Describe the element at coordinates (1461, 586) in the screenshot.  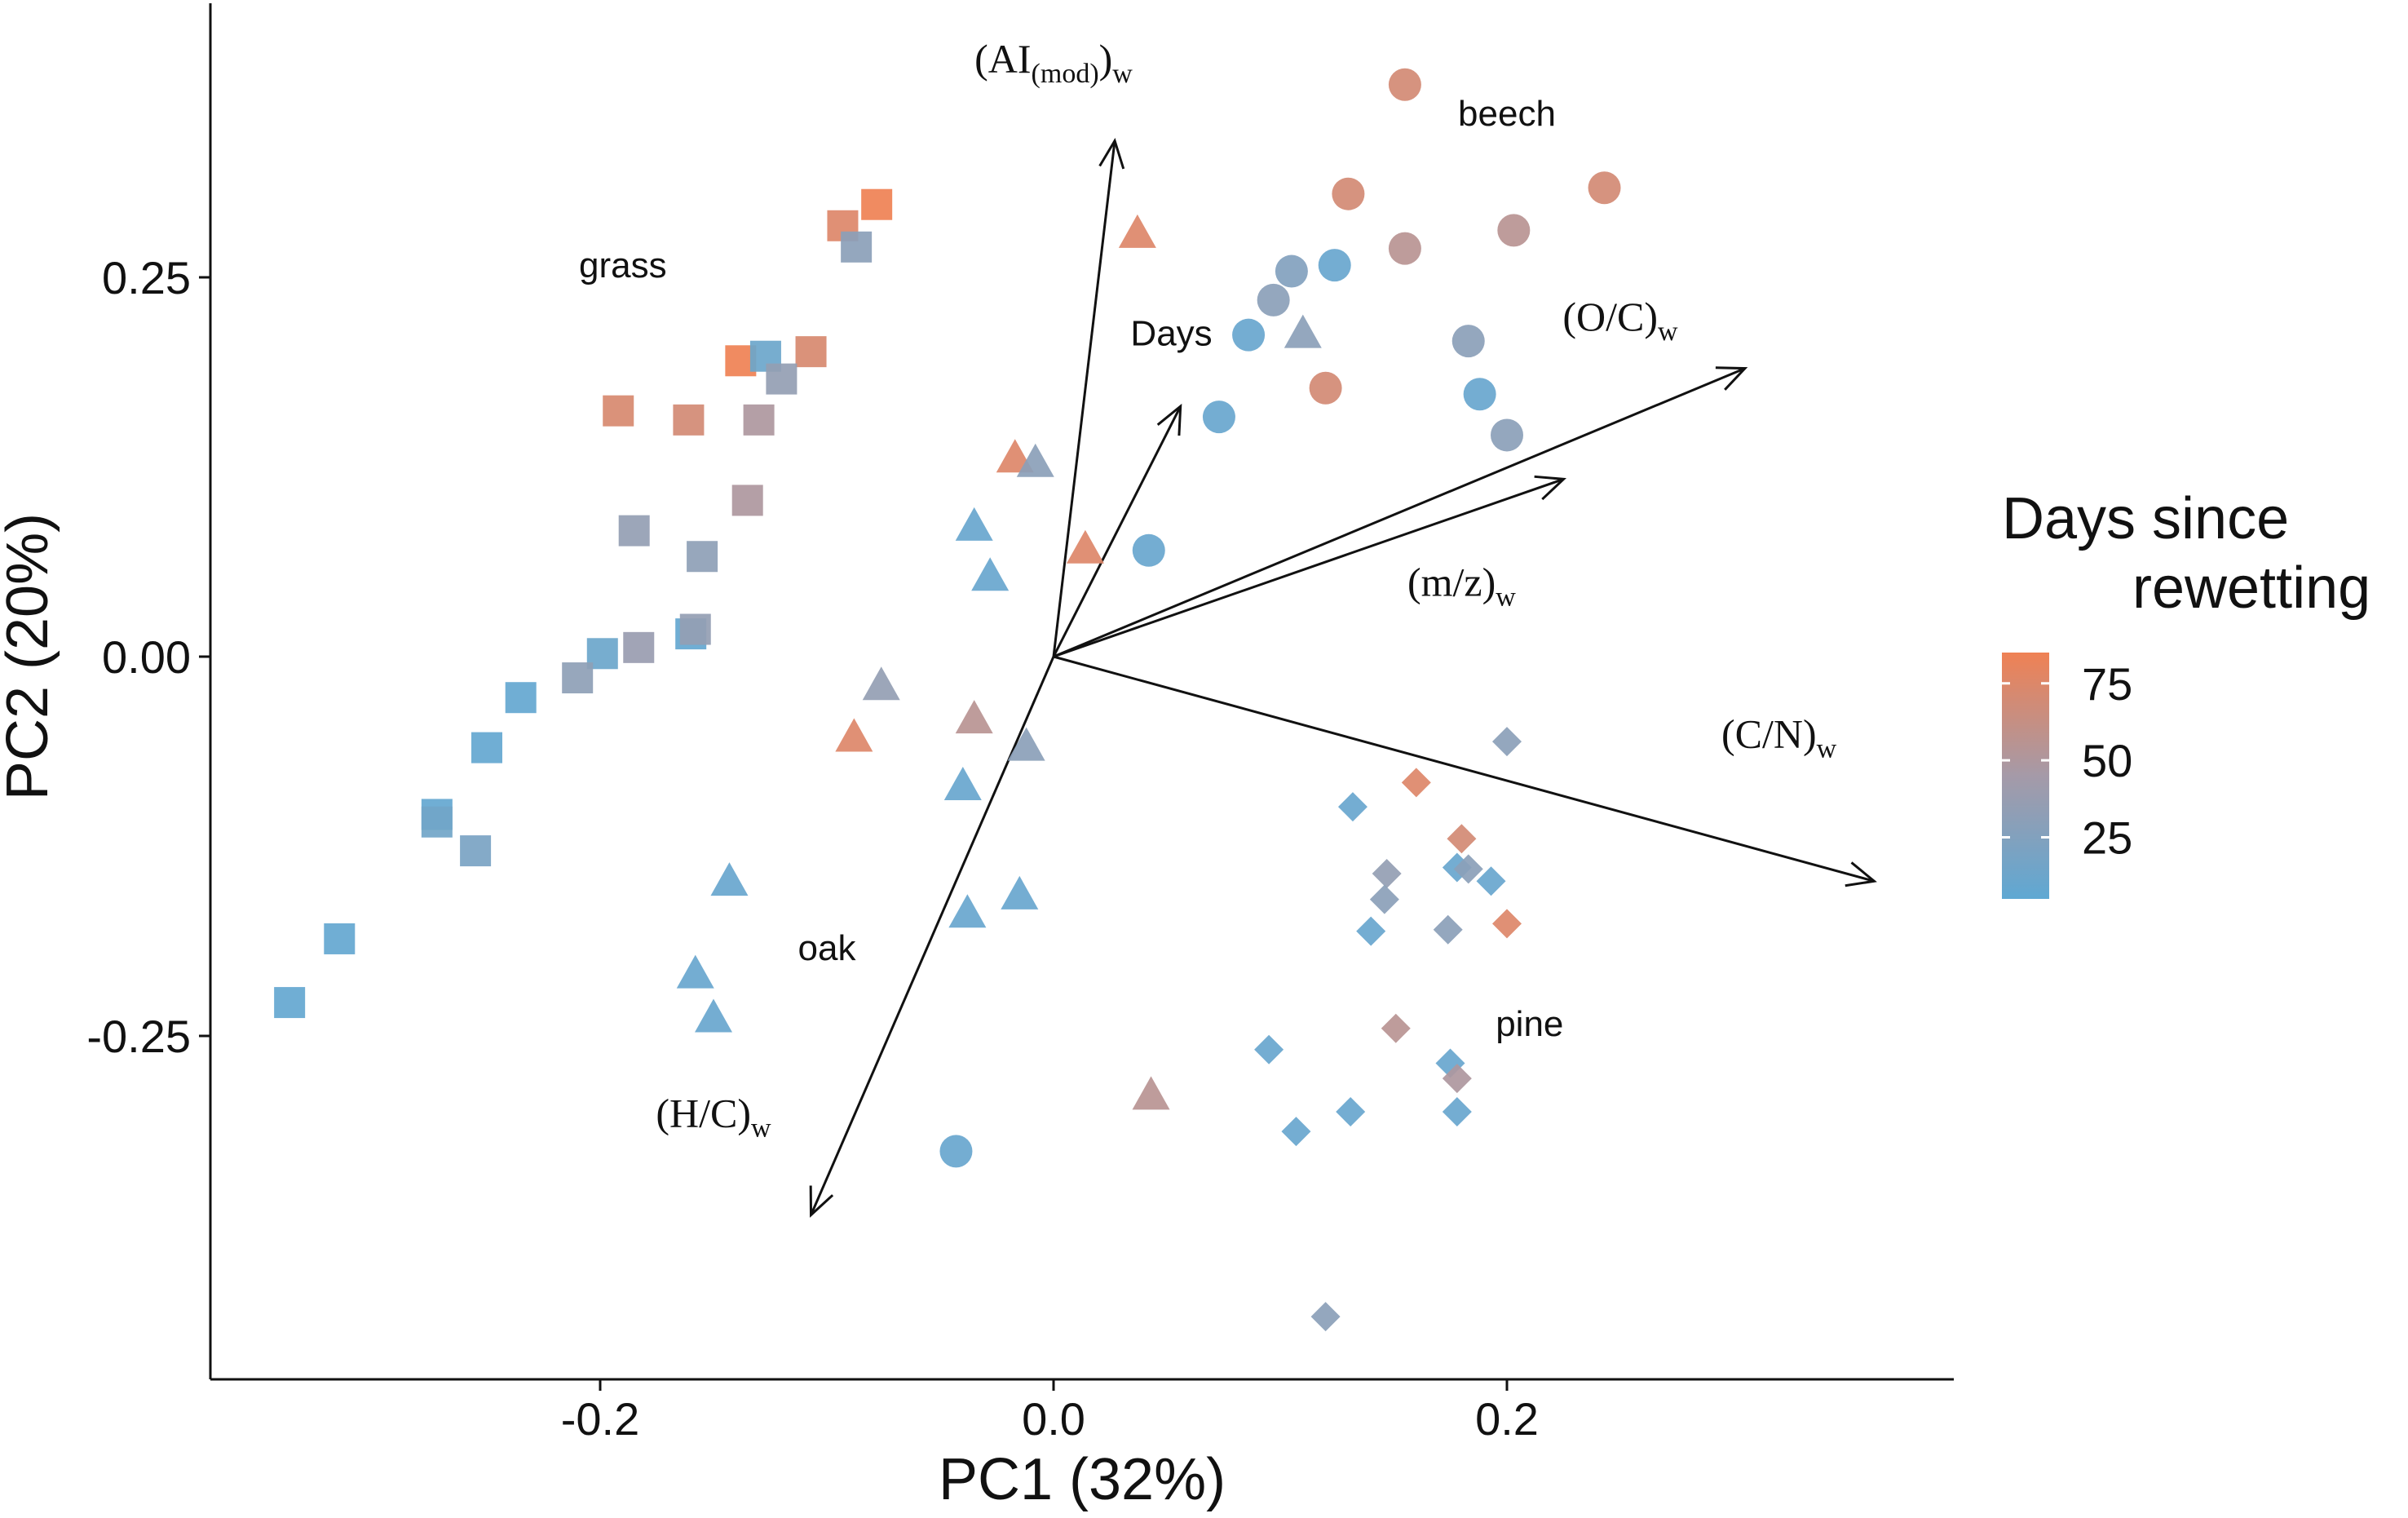
I see `vector-label: (m/z)w` at that location.